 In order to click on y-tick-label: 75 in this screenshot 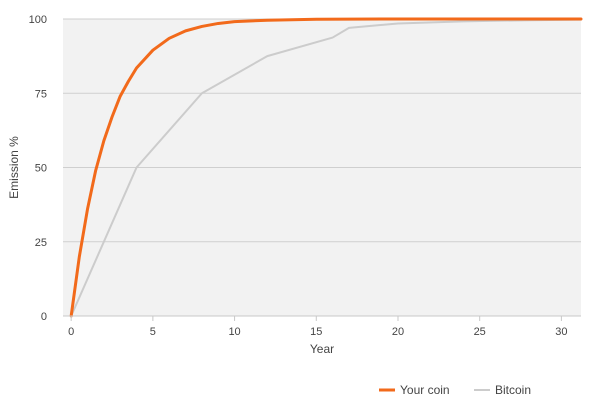, I will do `click(41, 94)`.